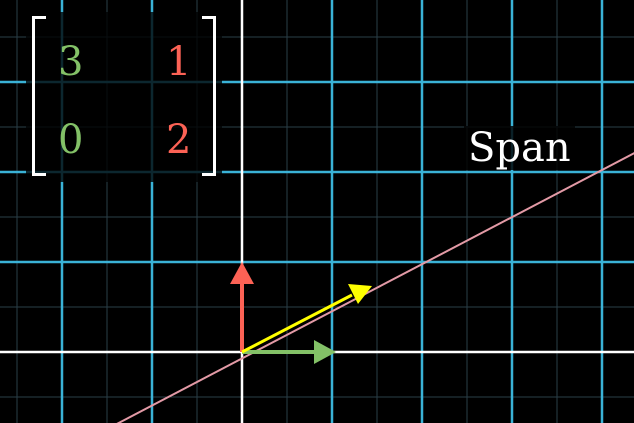 The width and height of the screenshot is (634, 423). I want to click on matrix-entry-r1c1: 3, so click(71, 62).